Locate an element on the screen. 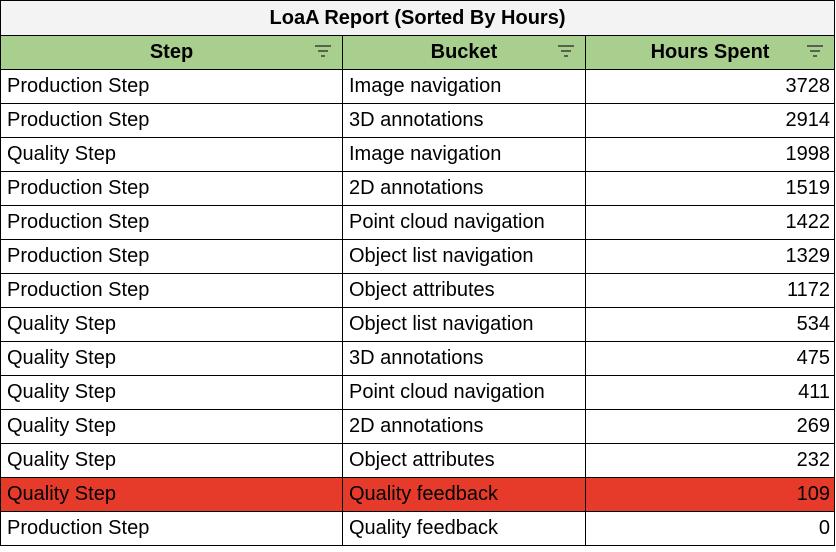 This screenshot has width=836, height=552. hours-cell: 232 is located at coordinates (710, 460).